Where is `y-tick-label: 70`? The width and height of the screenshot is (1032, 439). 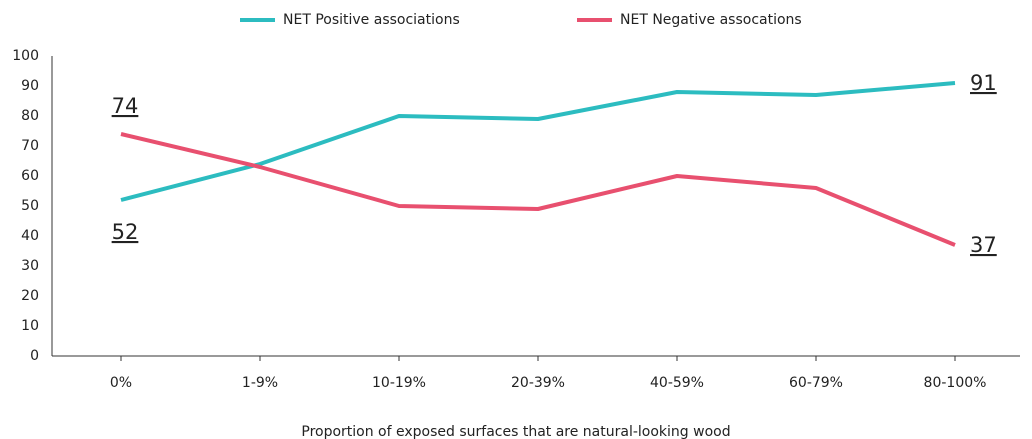 y-tick-label: 70 is located at coordinates (30, 146).